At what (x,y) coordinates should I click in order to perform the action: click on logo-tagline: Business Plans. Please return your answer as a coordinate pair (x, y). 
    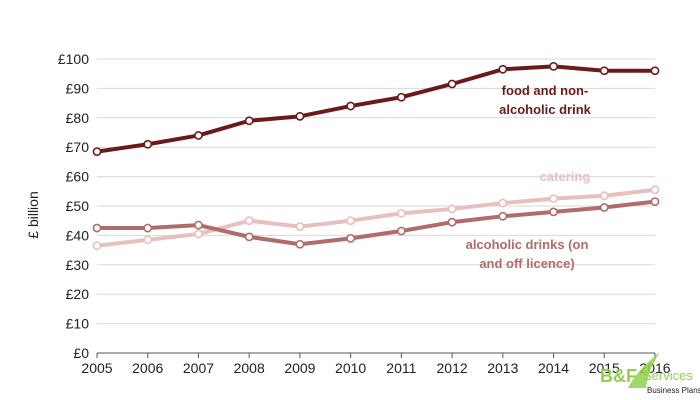
    Looking at the image, I should click on (673, 390).